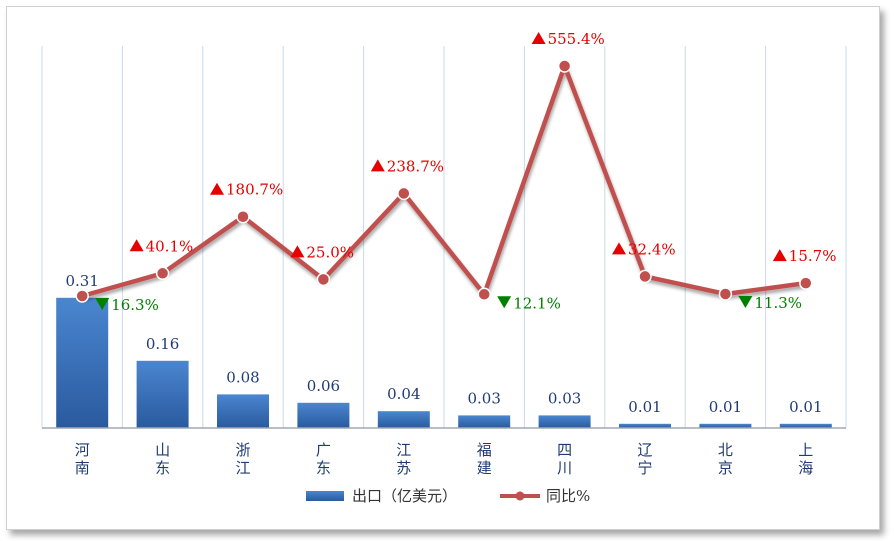 Image resolution: width=894 pixels, height=541 pixels. I want to click on yoy-point-广东, so click(323, 279).